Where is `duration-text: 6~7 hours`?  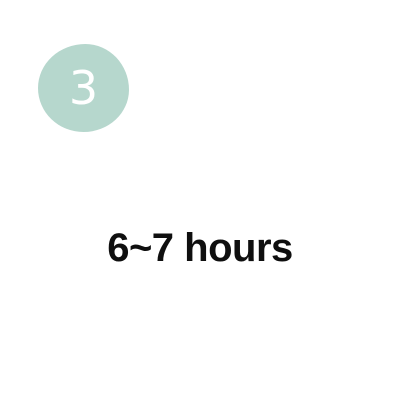 duration-text: 6~7 hours is located at coordinates (200, 248).